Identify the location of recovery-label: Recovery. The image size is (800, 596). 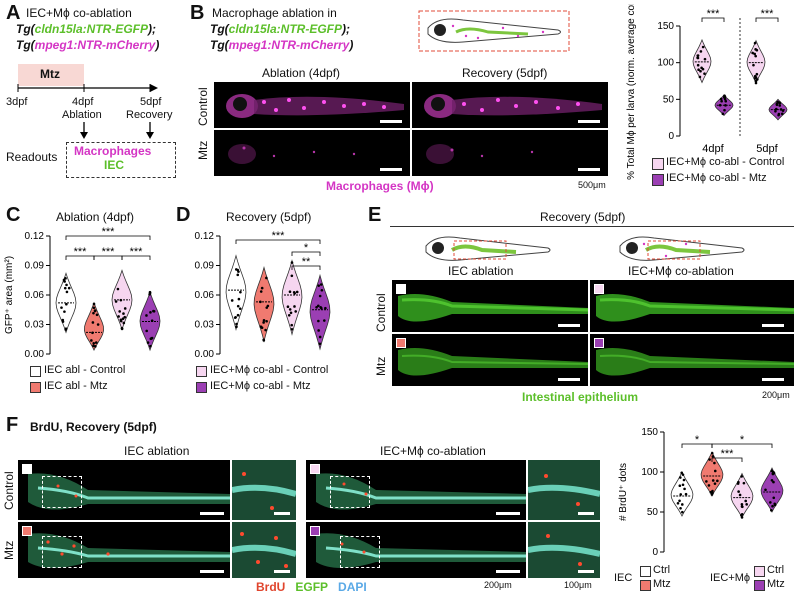
(149, 115).